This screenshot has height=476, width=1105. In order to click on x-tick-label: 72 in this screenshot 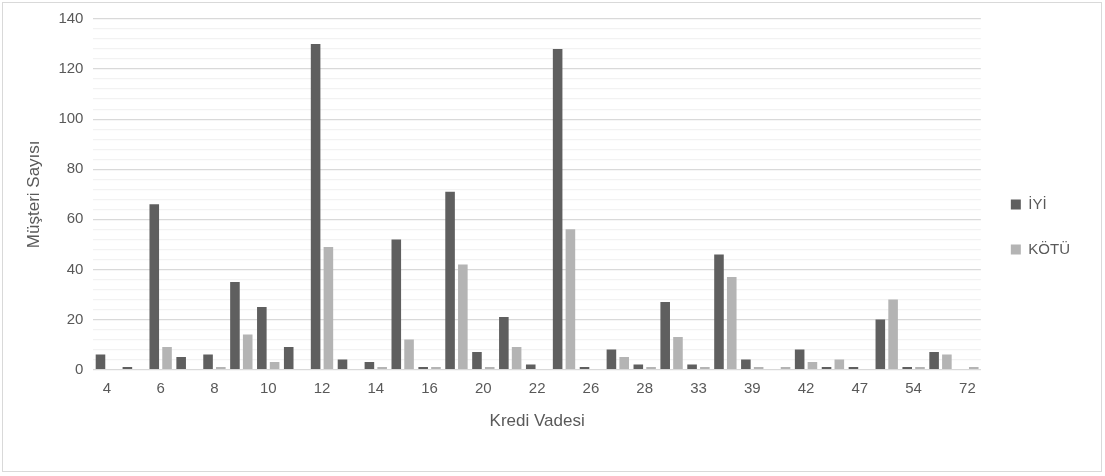, I will do `click(967, 387)`.